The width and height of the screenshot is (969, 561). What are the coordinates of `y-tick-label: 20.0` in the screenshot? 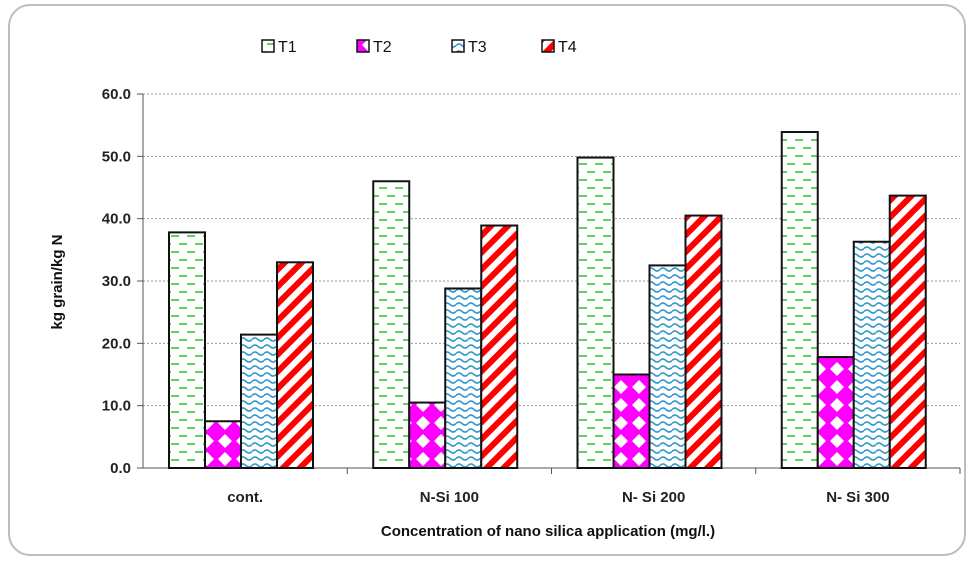 It's located at (116, 343).